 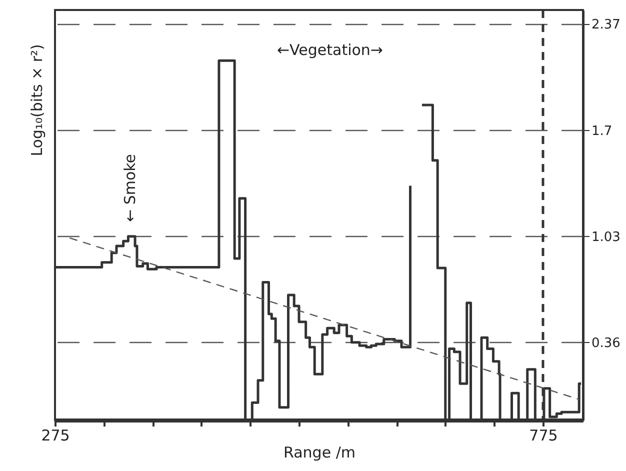 I want to click on y-tick-label: 1.7, so click(x=602, y=131).